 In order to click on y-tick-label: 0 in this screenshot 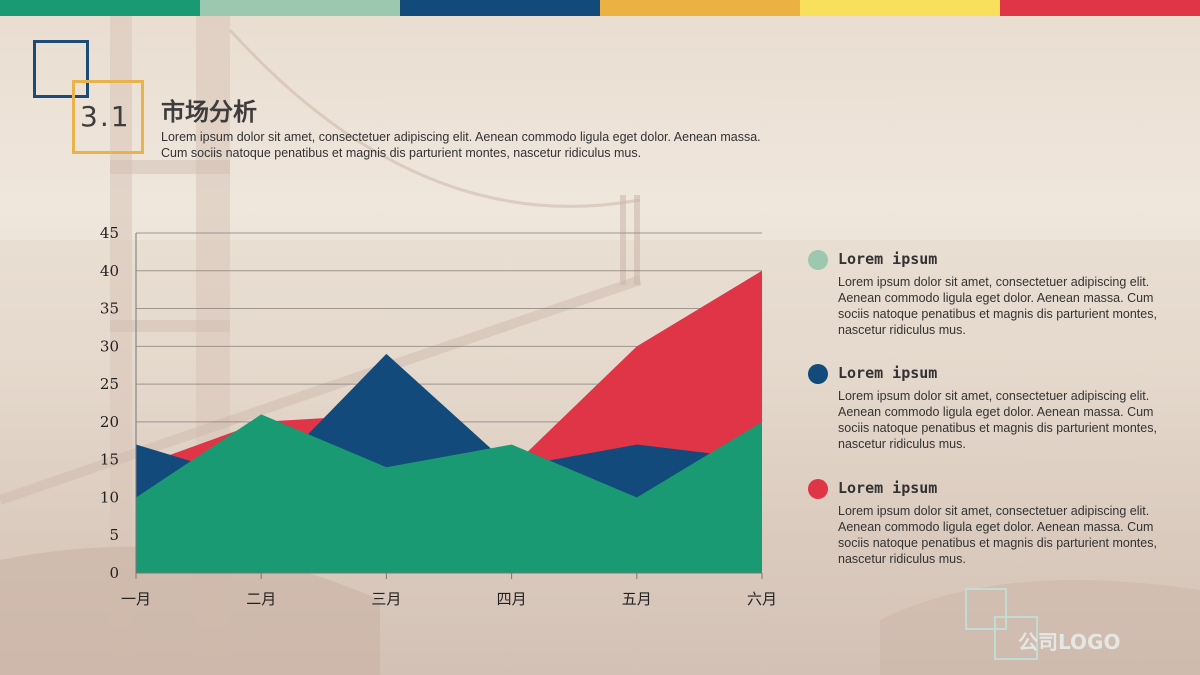, I will do `click(114, 573)`.